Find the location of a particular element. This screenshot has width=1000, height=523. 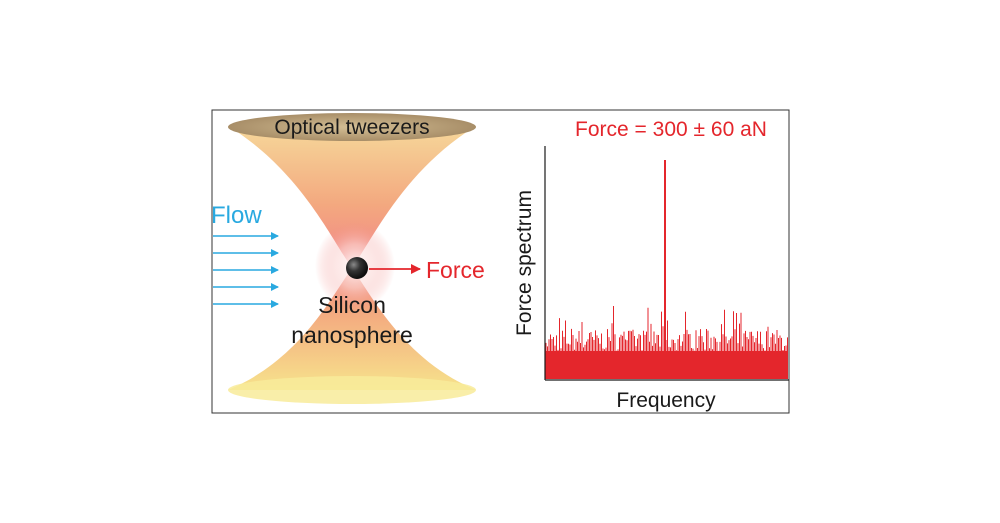

spectrum-bars is located at coordinates (666, 269).